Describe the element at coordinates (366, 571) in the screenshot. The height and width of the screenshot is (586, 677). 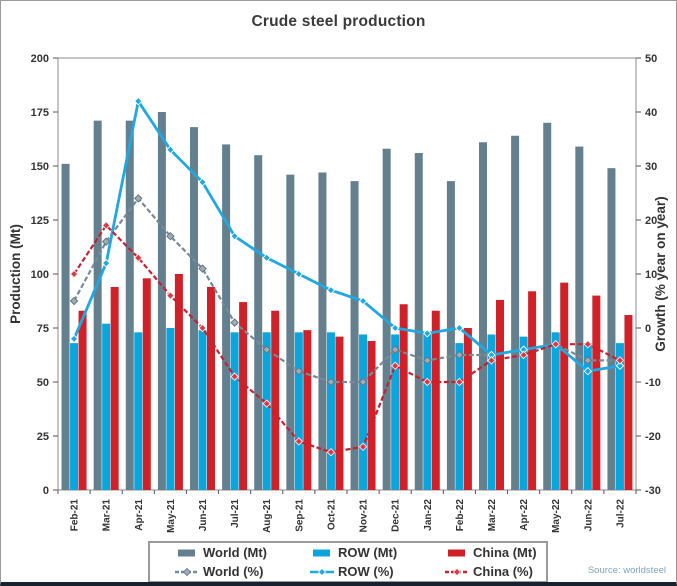
I see `legend-label-row: ROW (%)` at that location.